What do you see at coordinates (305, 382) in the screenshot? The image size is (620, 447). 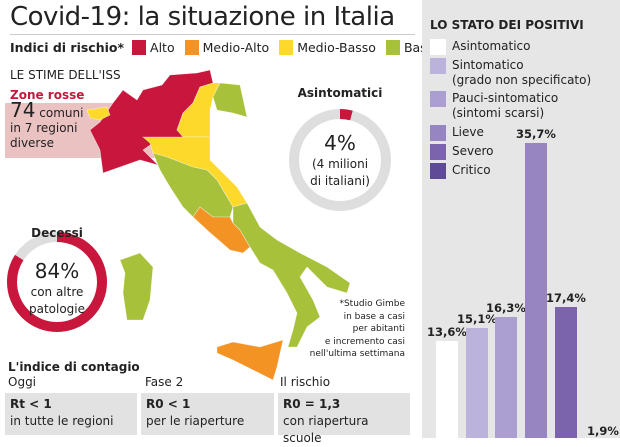 I see `contagio-label-rischio: Il rischio` at bounding box center [305, 382].